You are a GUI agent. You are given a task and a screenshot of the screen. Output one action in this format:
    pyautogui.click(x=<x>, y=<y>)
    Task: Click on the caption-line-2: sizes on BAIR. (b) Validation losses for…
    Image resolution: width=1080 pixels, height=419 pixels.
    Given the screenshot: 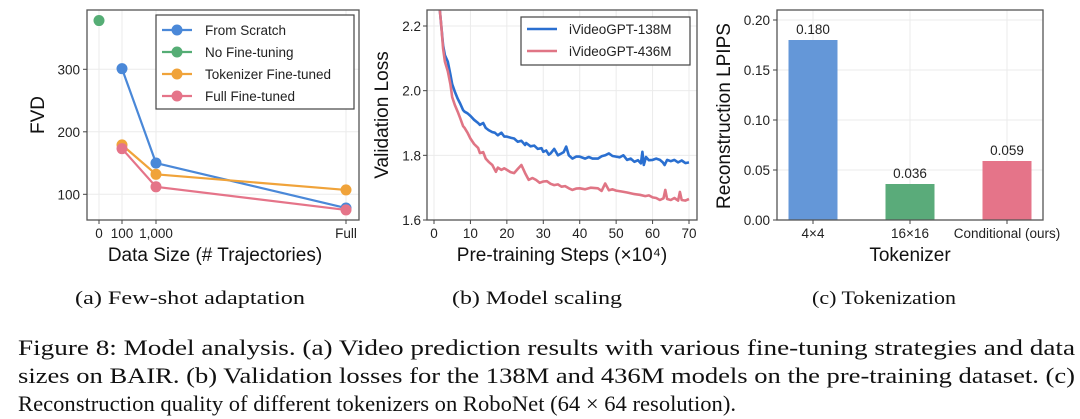 What is the action you would take?
    pyautogui.click(x=546, y=375)
    